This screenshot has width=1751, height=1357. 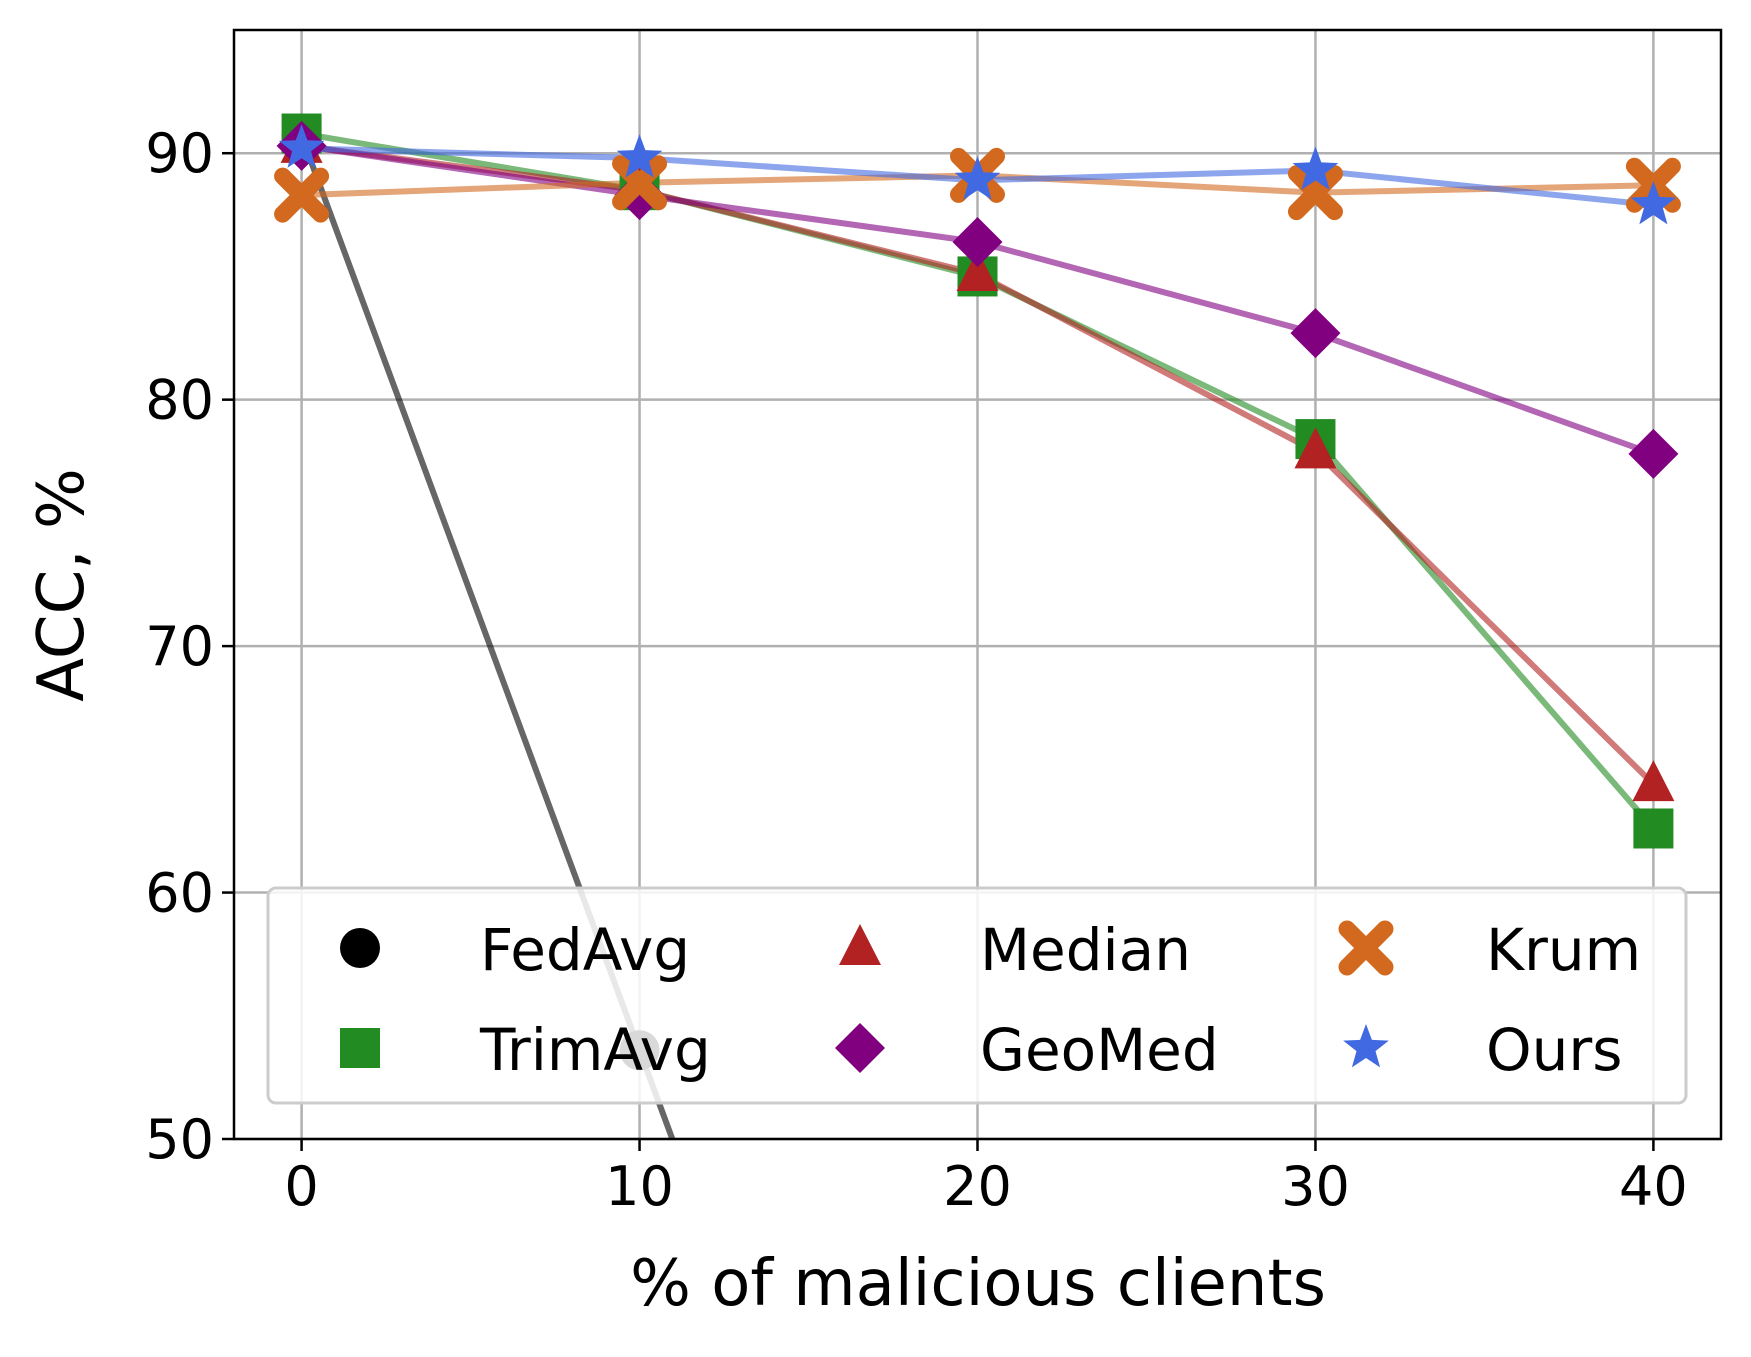 What do you see at coordinates (179, 400) in the screenshot?
I see `y-tick-label: 80` at bounding box center [179, 400].